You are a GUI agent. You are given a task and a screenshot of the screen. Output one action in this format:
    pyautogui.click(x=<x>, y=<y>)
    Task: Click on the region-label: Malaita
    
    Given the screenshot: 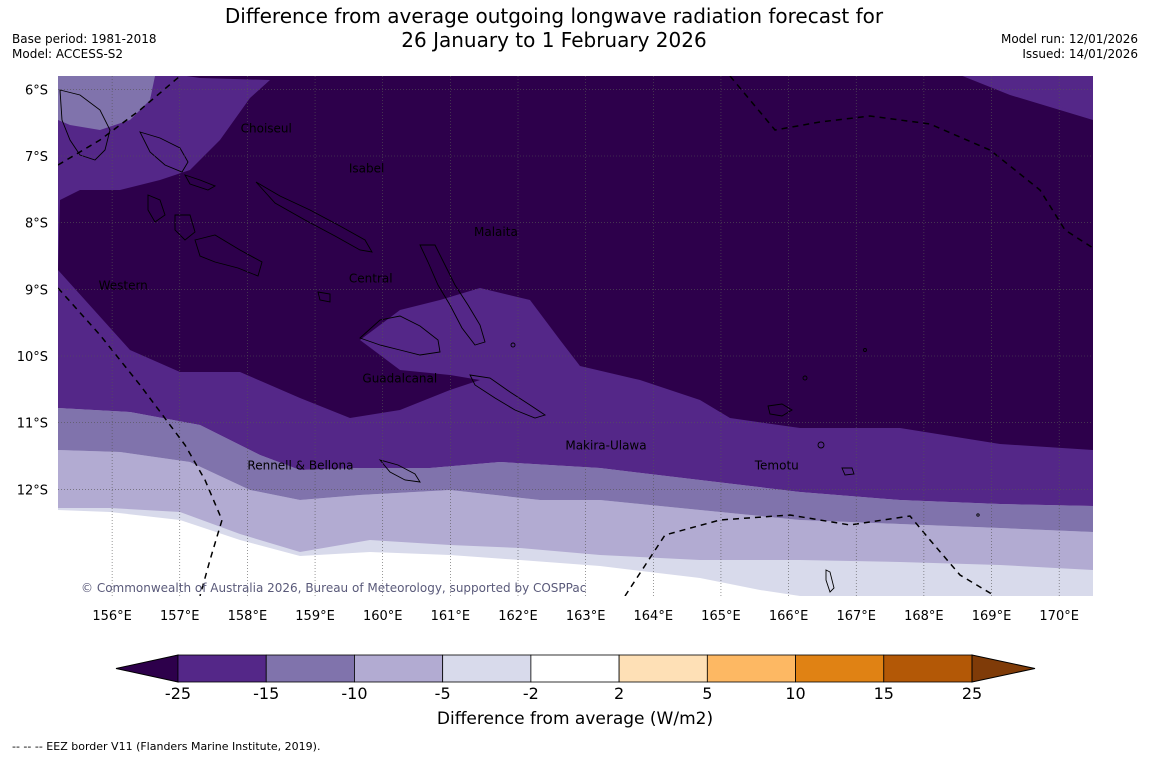 What is the action you would take?
    pyautogui.click(x=496, y=232)
    